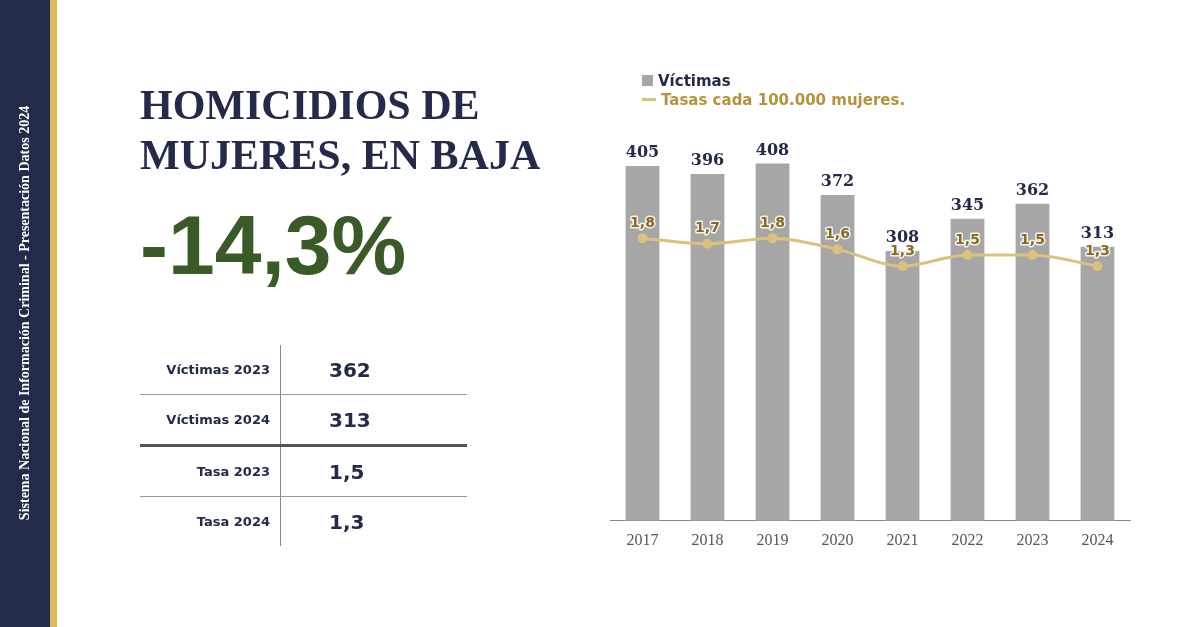  I want to click on x-tick-label: 2022, so click(967, 539).